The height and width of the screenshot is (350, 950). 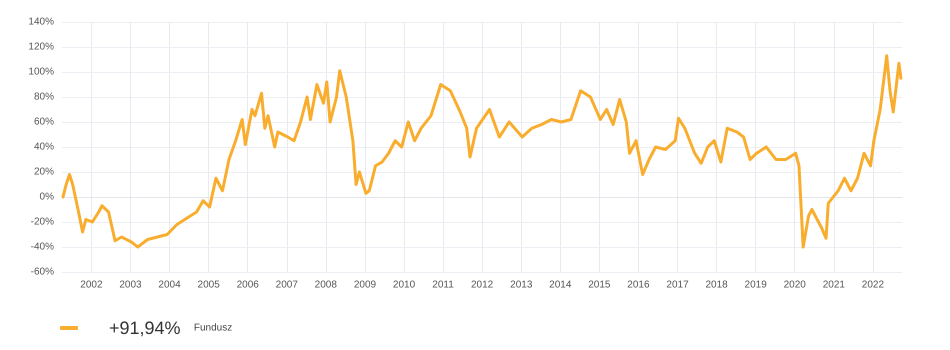 What do you see at coordinates (404, 285) in the screenshot?
I see `x-tick-label: 2010` at bounding box center [404, 285].